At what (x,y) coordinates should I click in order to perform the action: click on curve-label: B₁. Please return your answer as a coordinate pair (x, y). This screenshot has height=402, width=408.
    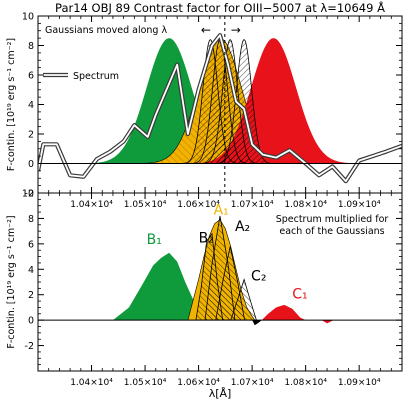
    Looking at the image, I should click on (154, 240).